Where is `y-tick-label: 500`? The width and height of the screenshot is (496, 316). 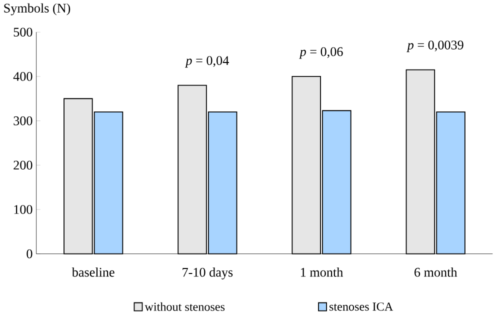 y-tick-label: 500 is located at coordinates (23, 32).